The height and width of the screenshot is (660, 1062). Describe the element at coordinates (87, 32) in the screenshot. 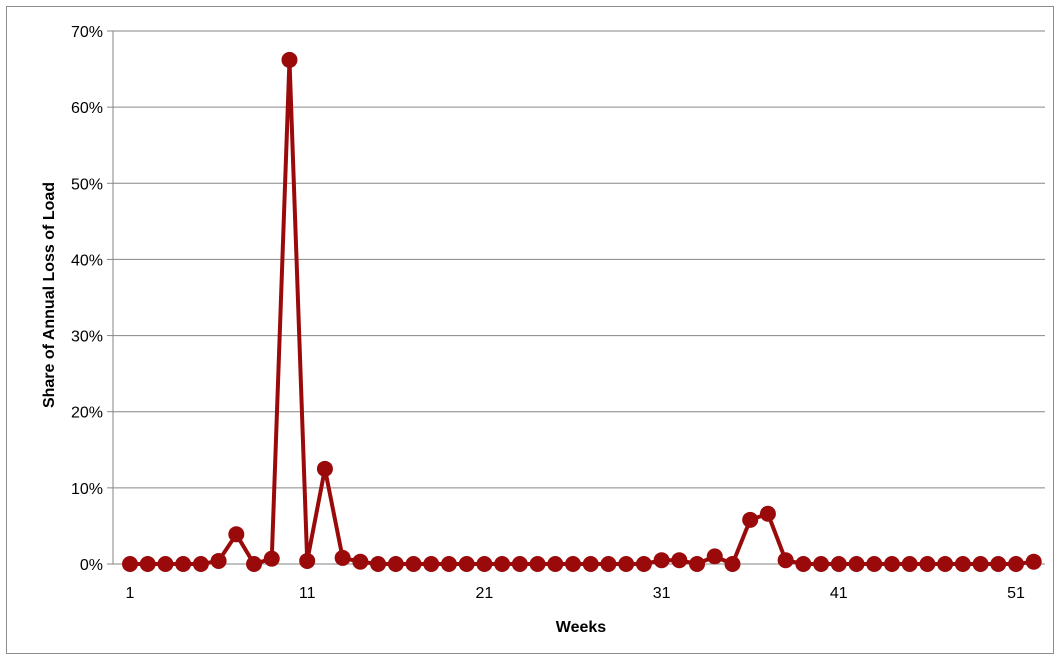

I see `y-tick-label: 70%` at that location.